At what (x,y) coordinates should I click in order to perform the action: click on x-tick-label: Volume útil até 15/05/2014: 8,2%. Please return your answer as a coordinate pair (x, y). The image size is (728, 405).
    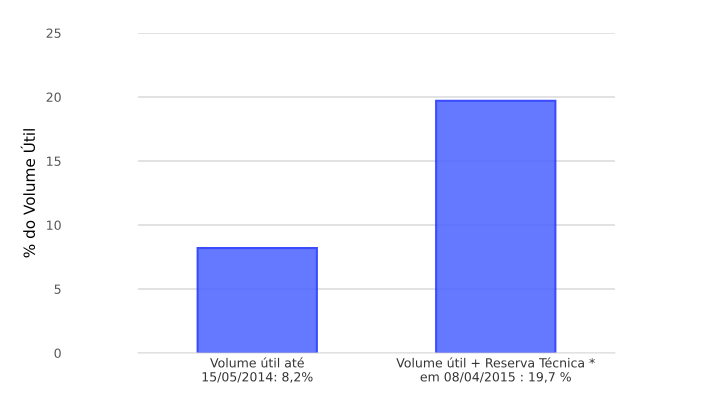
    Looking at the image, I should click on (257, 370).